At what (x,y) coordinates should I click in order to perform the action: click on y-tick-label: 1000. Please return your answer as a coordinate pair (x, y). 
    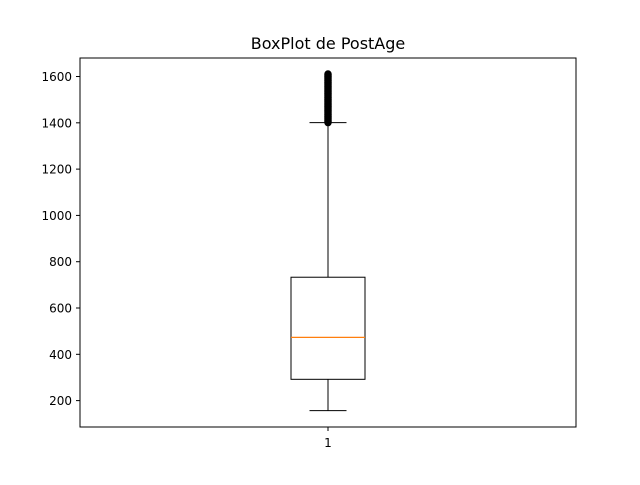
    Looking at the image, I should click on (56, 216).